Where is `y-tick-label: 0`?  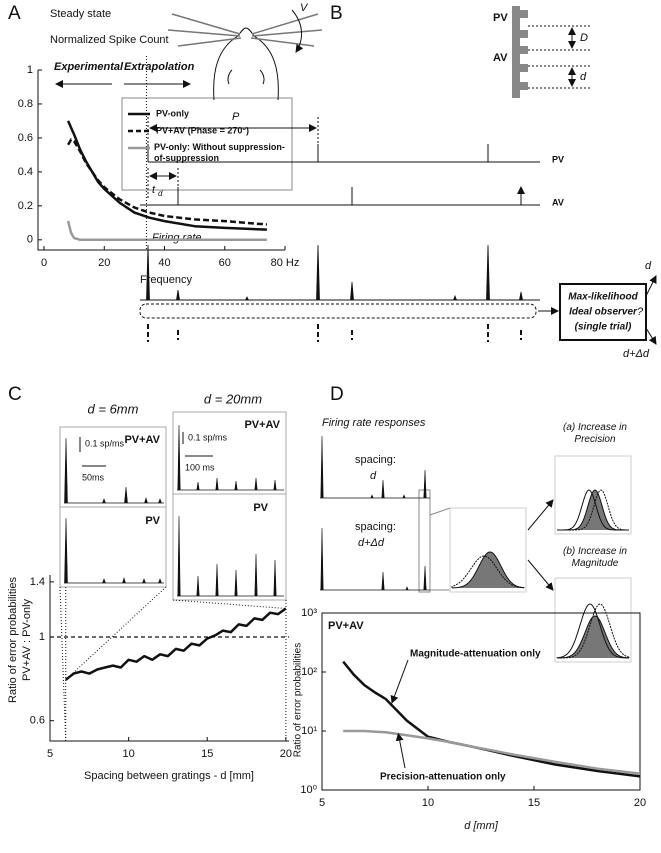 y-tick-label: 0 is located at coordinates (30, 240).